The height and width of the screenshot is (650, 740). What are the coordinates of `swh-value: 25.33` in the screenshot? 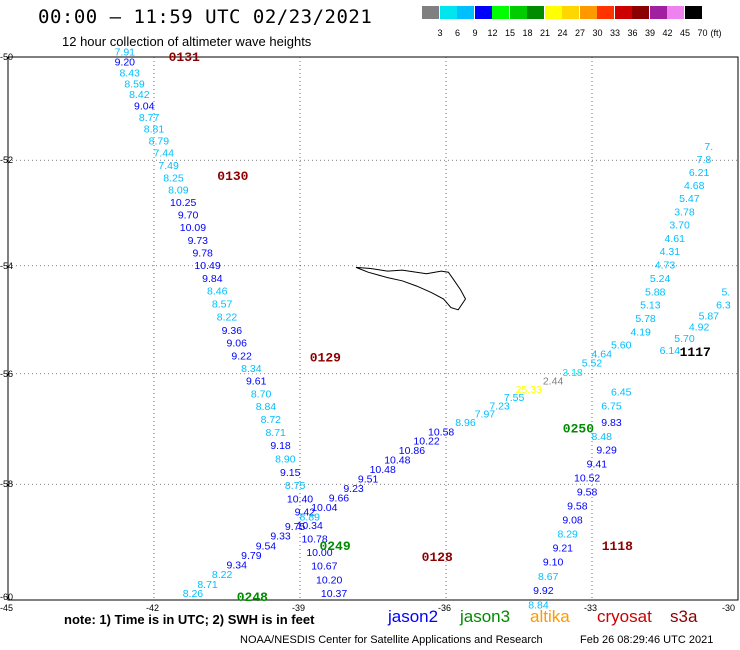 It's located at (529, 390).